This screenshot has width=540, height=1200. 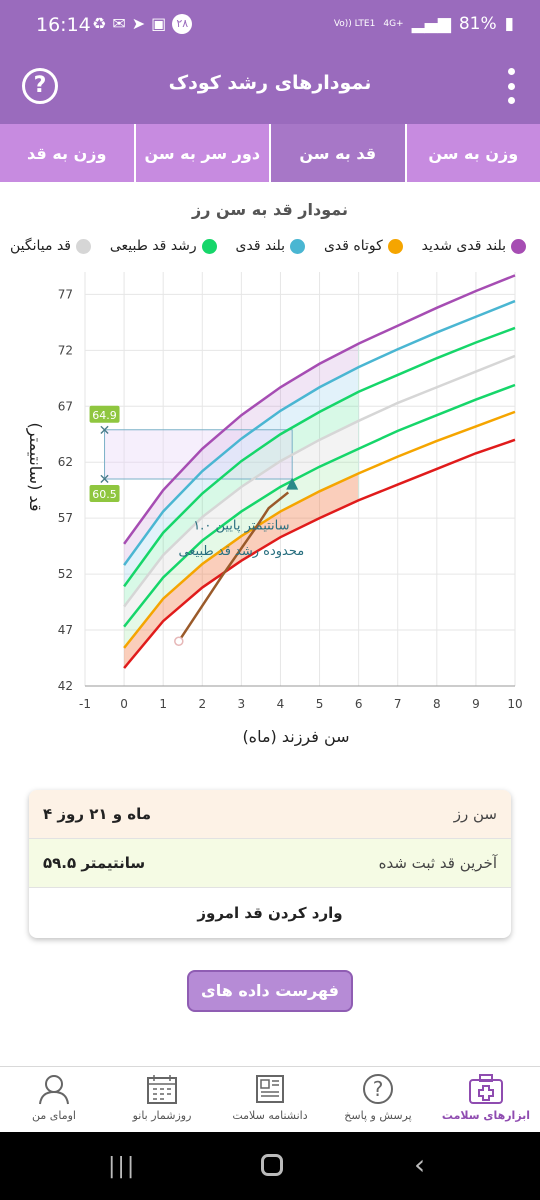 What do you see at coordinates (509, 24) in the screenshot?
I see `battery-icon: ▮` at bounding box center [509, 24].